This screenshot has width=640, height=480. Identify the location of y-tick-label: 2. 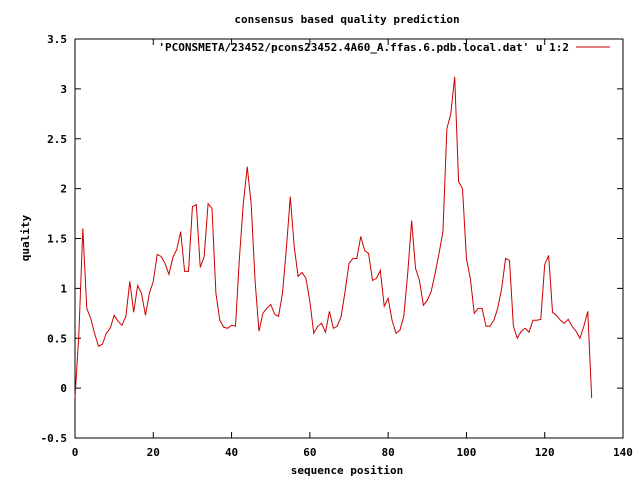
(63, 189).